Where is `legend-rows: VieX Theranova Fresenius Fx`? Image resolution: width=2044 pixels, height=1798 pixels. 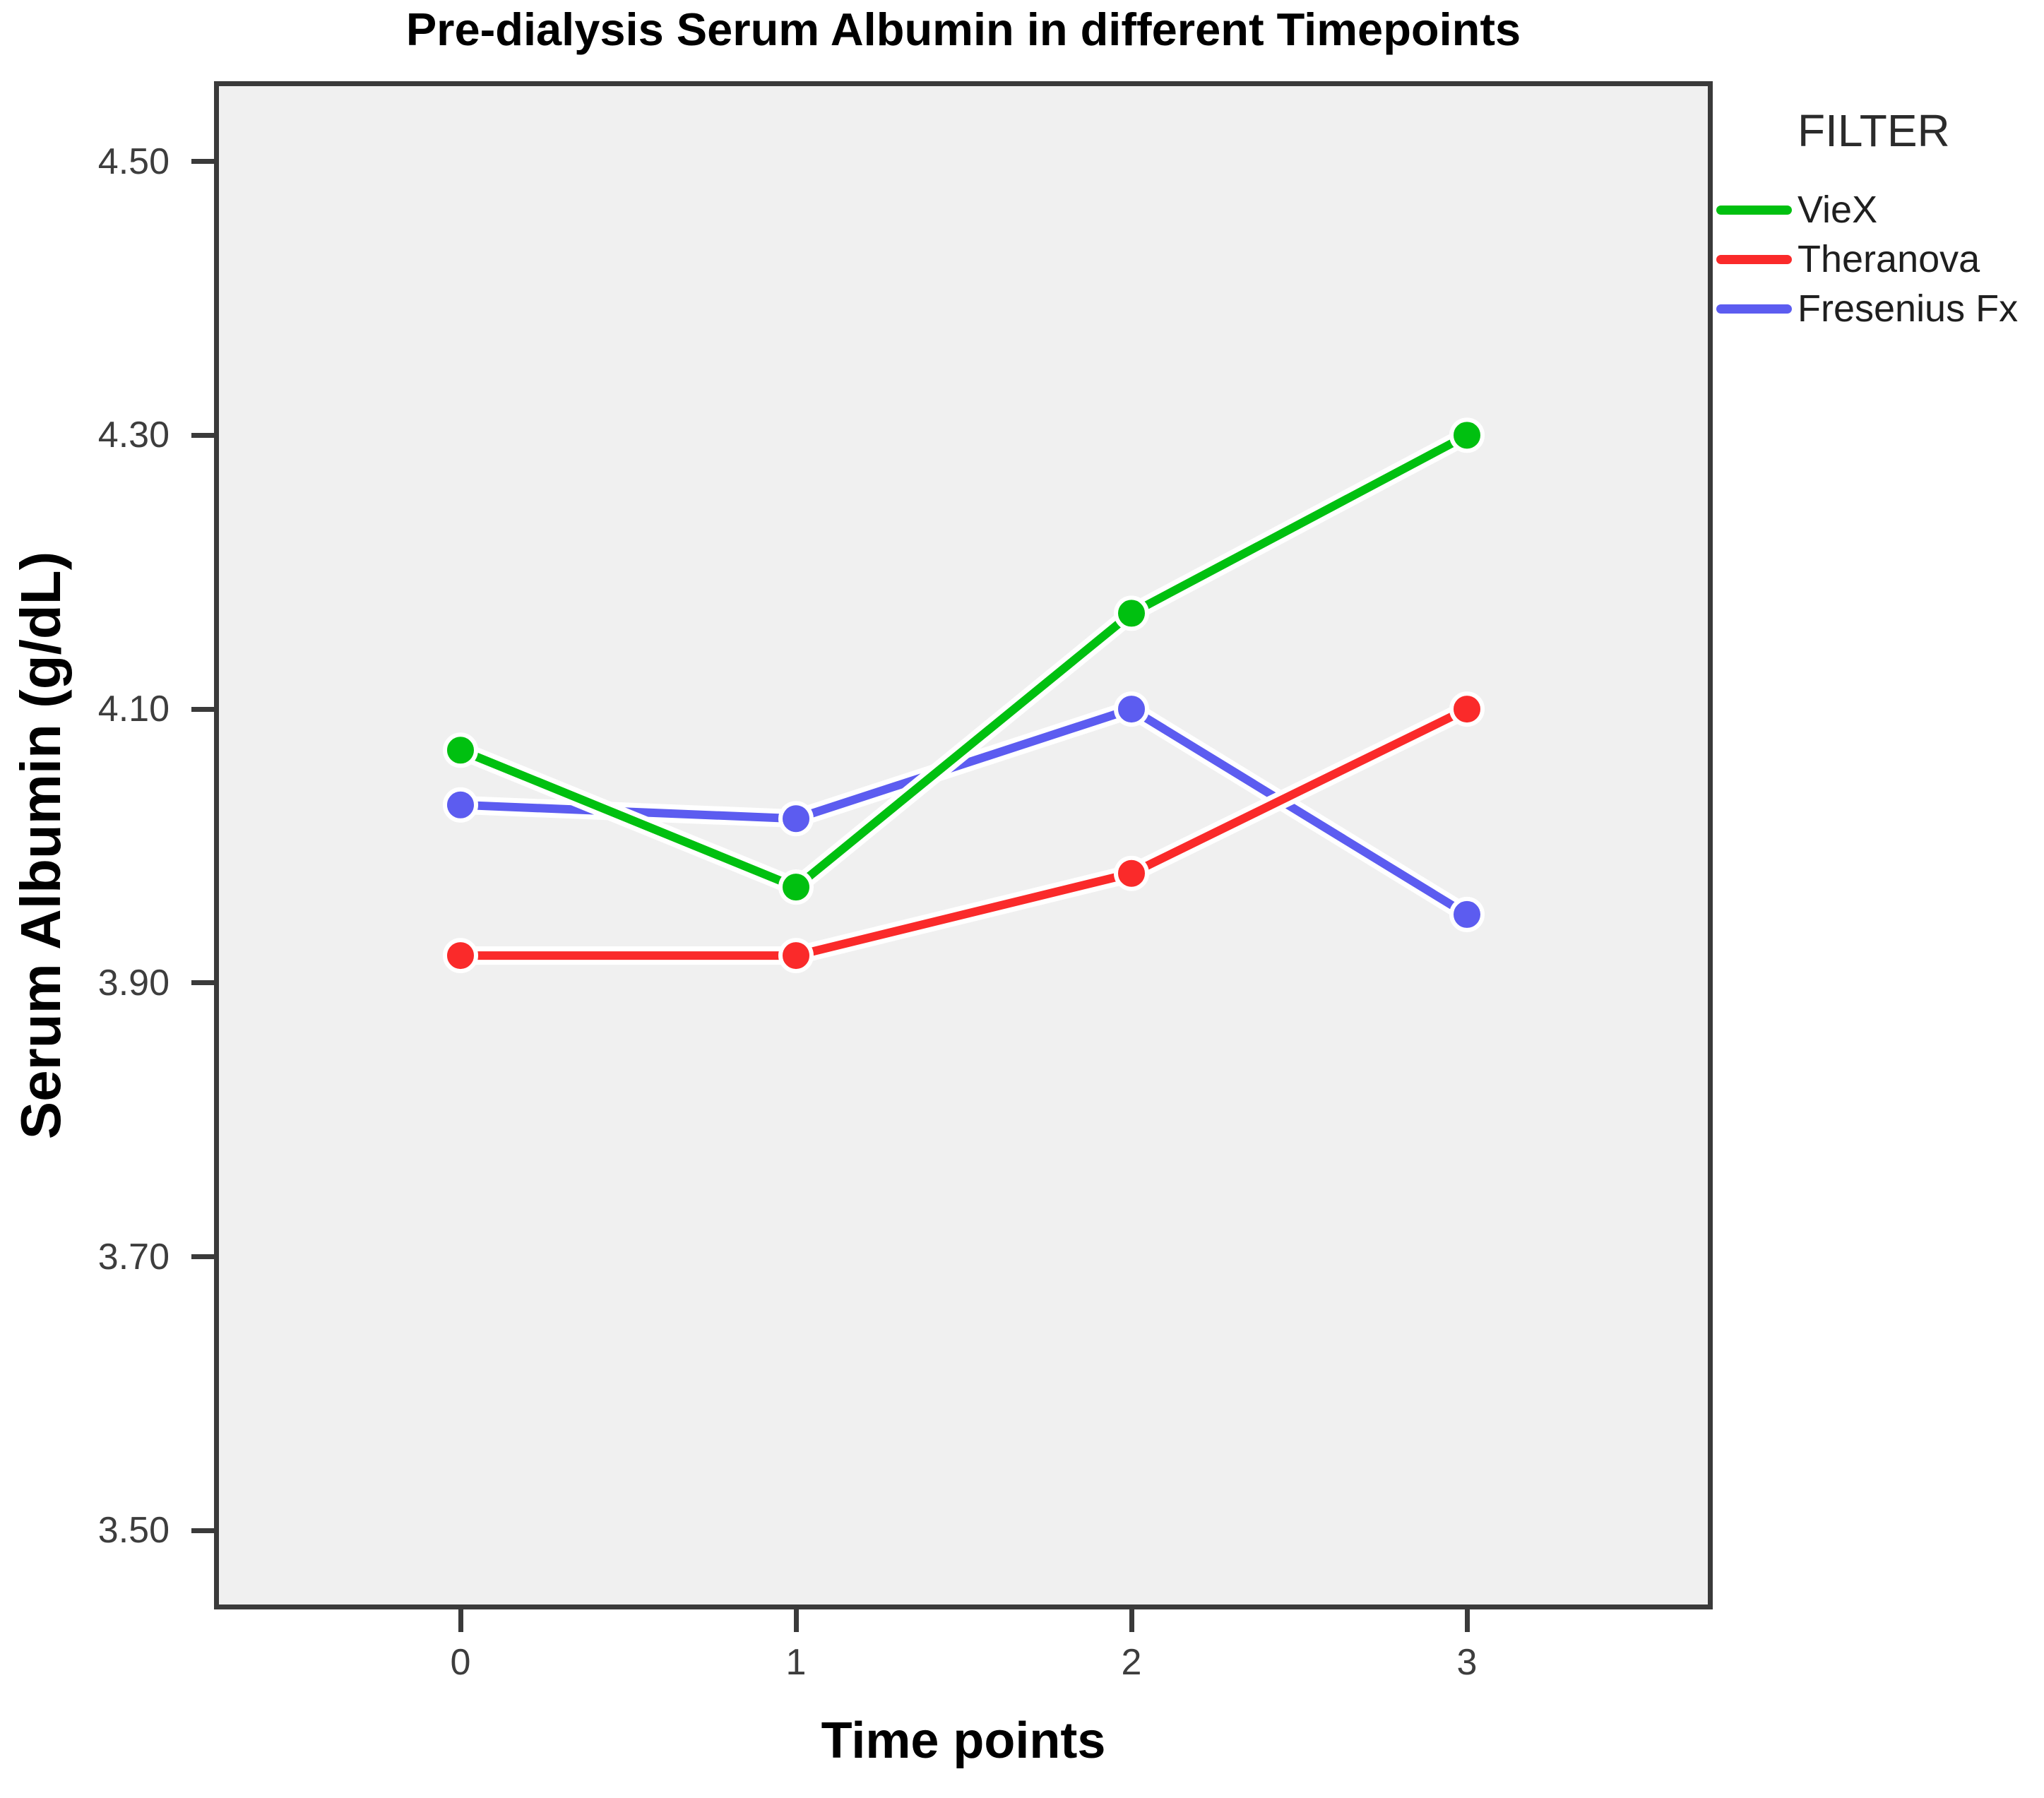 legend-rows: VieX Theranova Fresenius Fx is located at coordinates (1867, 259).